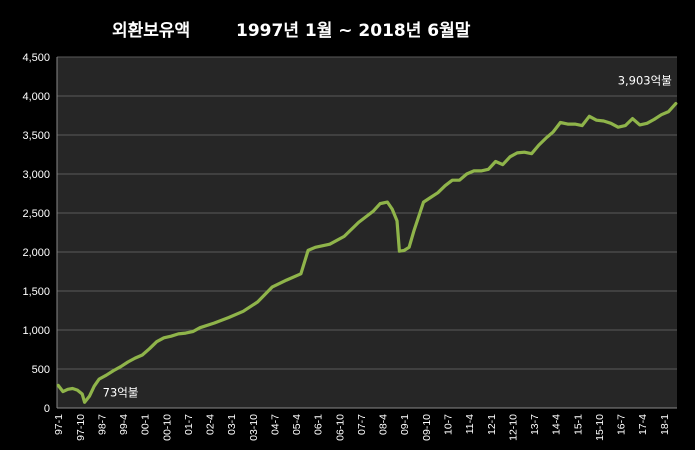  Describe the element at coordinates (297, 424) in the screenshot. I see `x-tick-label: 05-4` at that location.